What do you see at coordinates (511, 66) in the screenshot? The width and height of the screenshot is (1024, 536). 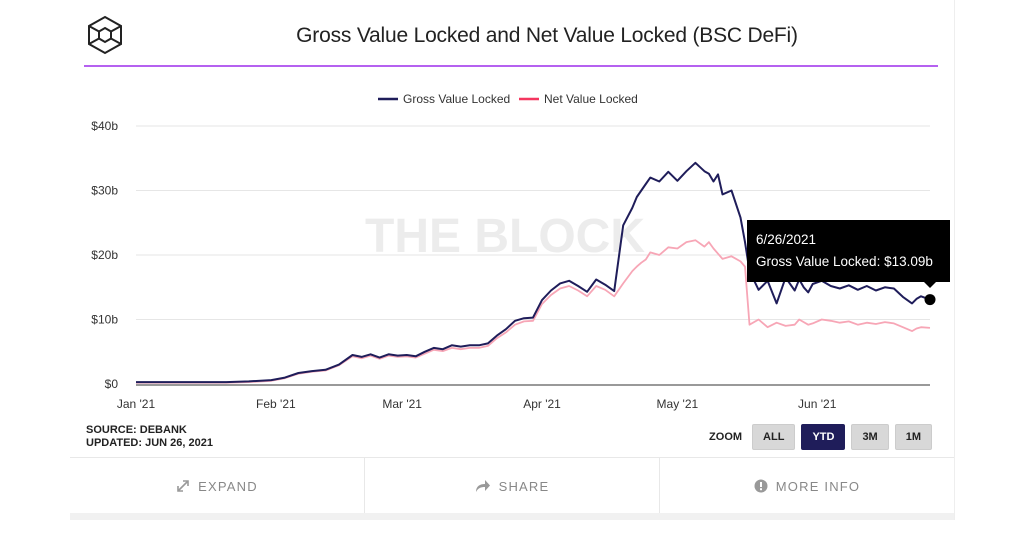 I see `title-divider` at bounding box center [511, 66].